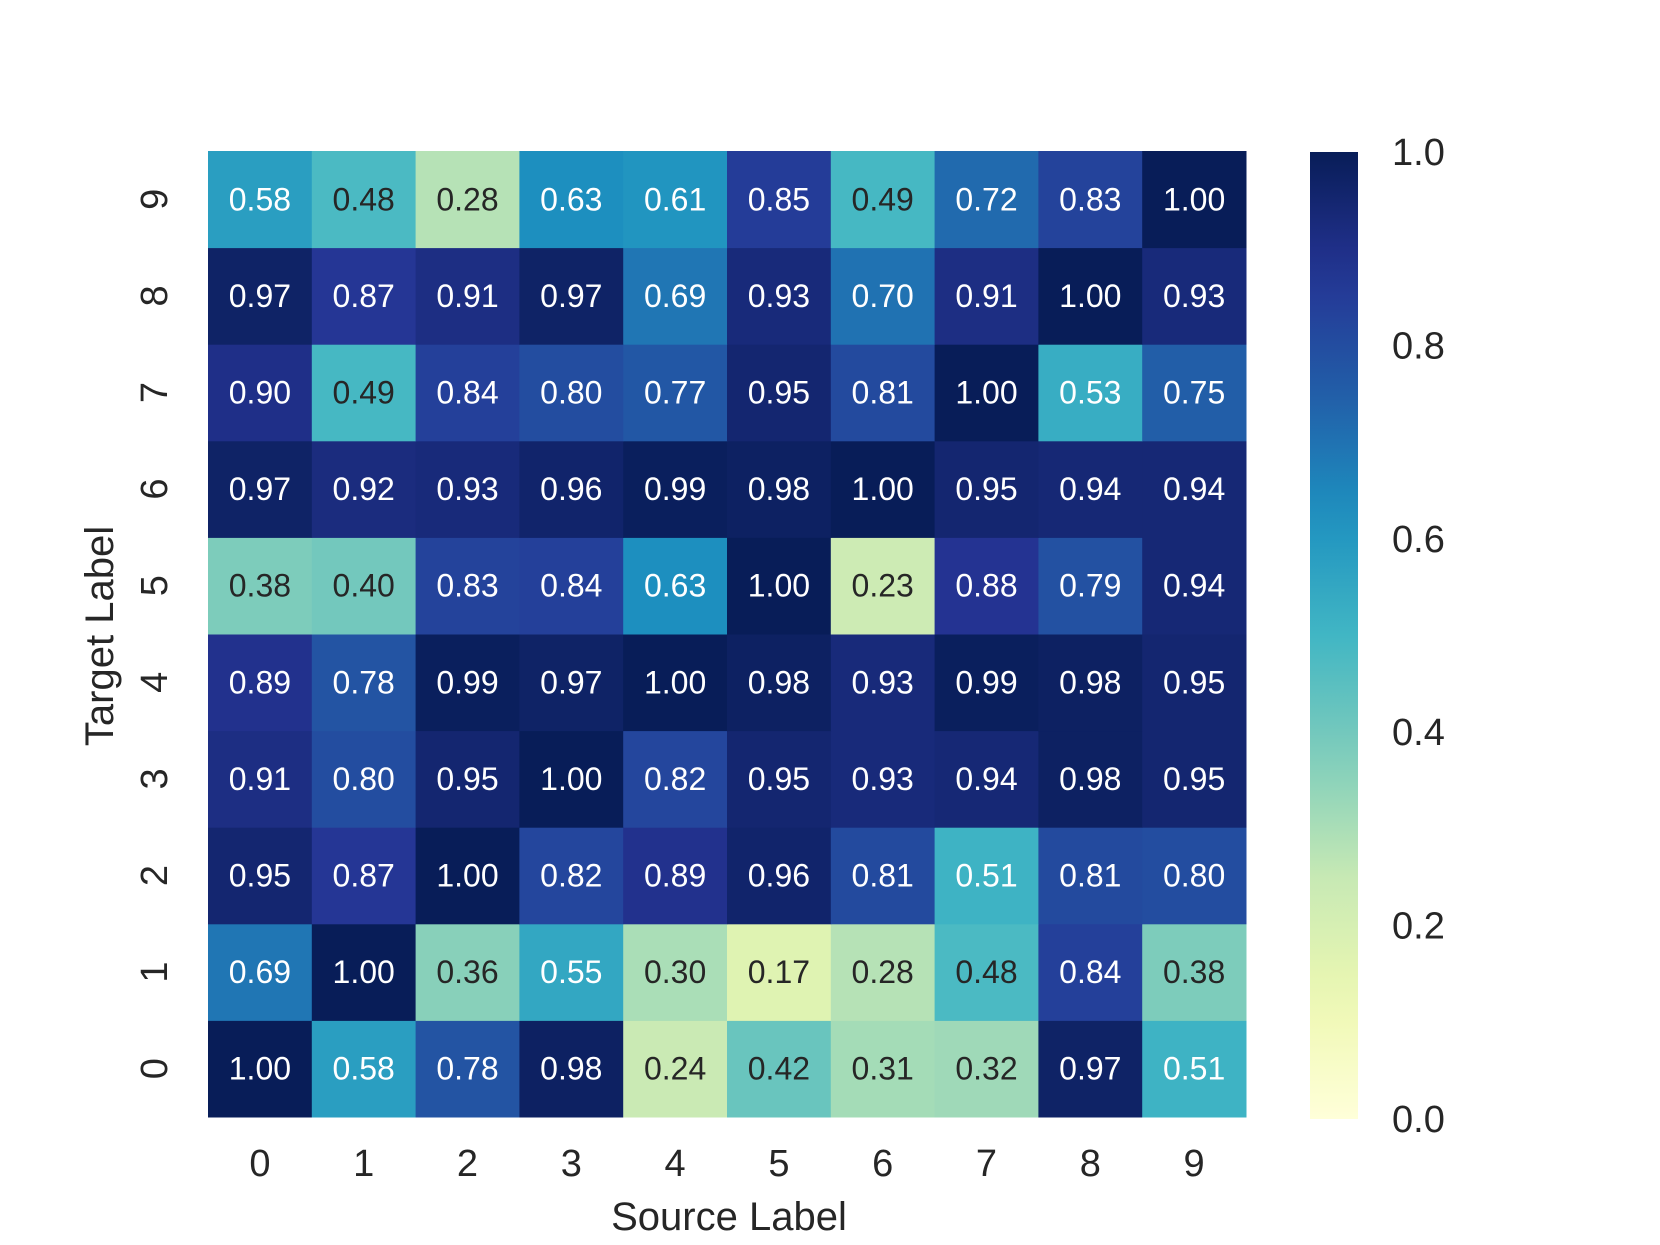  Describe the element at coordinates (883, 586) in the screenshot. I see `cell-value-label: 0.23` at that location.